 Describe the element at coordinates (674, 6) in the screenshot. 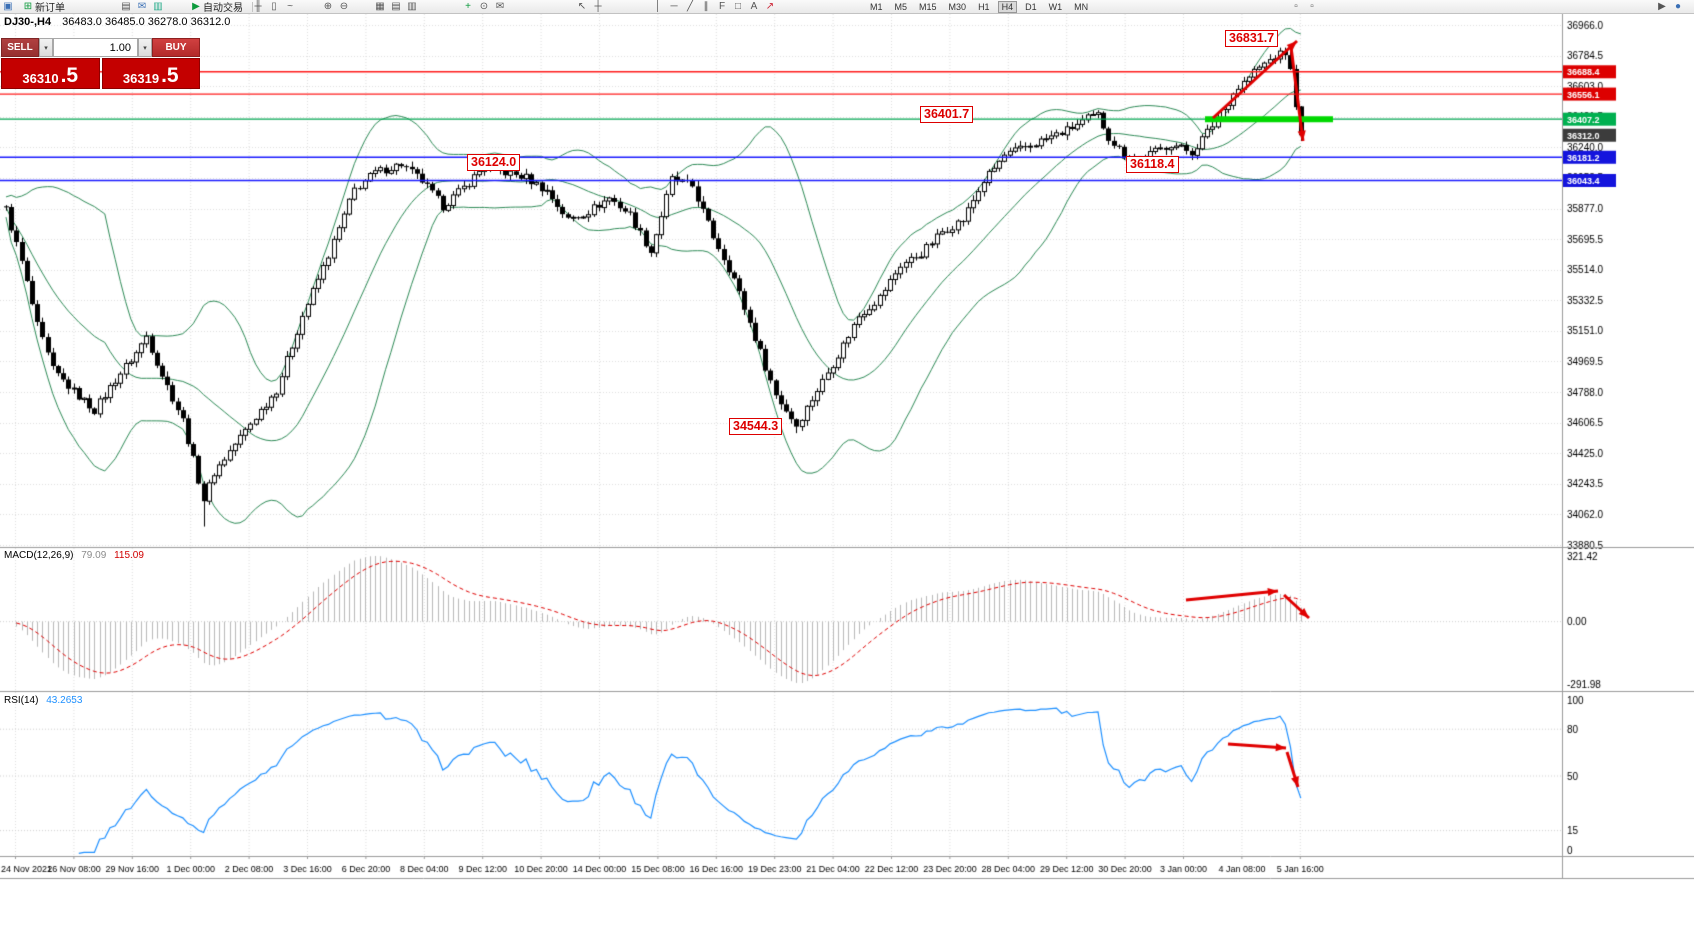

I see `horizontal-line-icon: ─` at that location.